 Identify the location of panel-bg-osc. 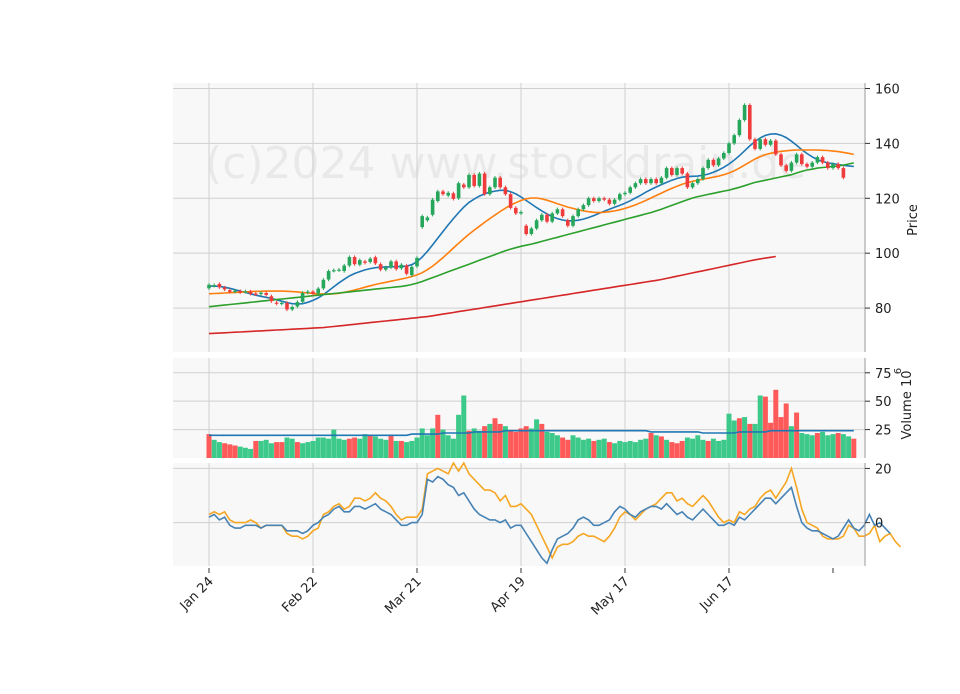
(519, 514).